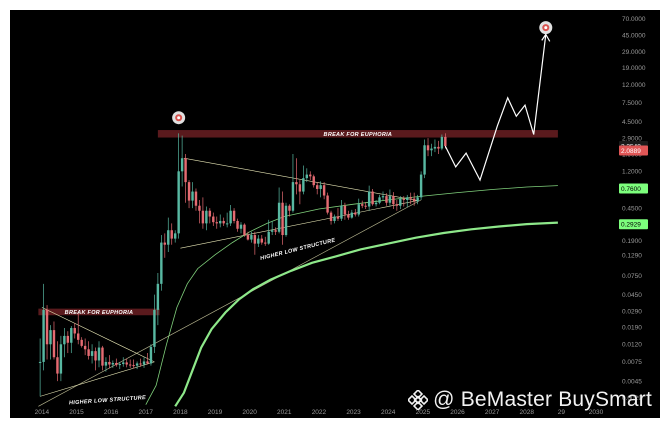 This screenshot has width=666, height=427. I want to click on x-tick-label: 2014, so click(42, 412).